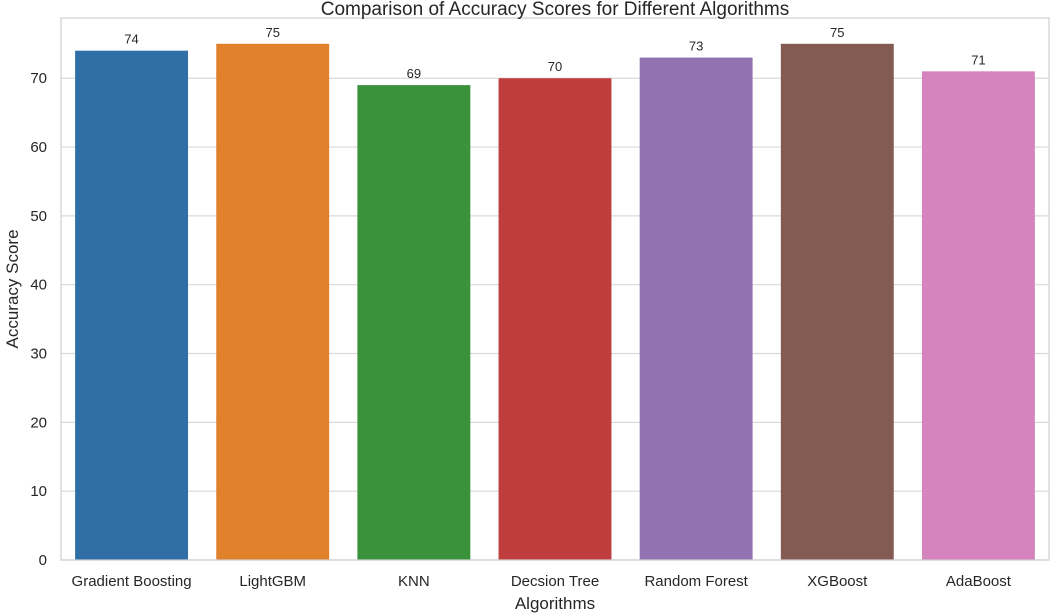 The width and height of the screenshot is (1052, 615). Describe the element at coordinates (38, 319) in the screenshot. I see `y-ticks: 0 10 20 30 40 50 60 70` at that location.